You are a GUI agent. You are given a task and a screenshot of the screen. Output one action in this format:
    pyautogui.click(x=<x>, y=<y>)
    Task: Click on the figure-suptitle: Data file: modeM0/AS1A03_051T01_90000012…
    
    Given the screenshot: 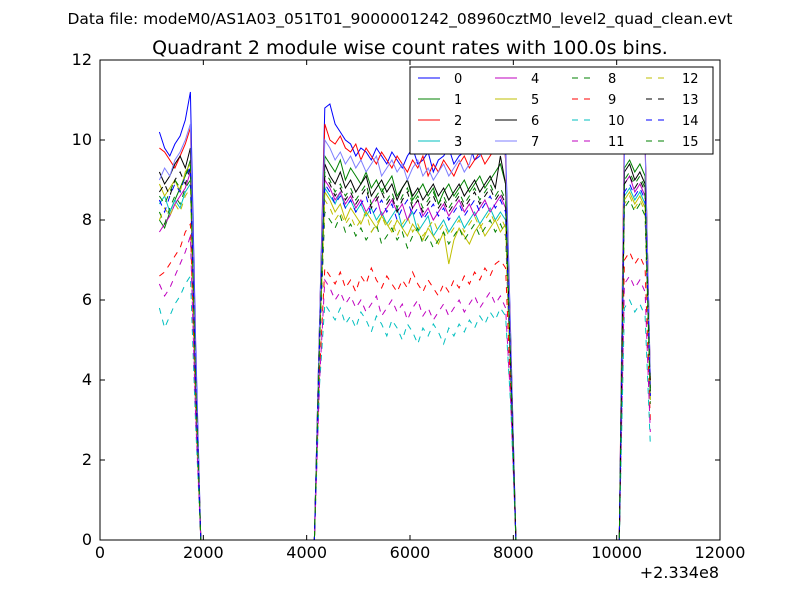 What is the action you would take?
    pyautogui.click(x=399, y=19)
    